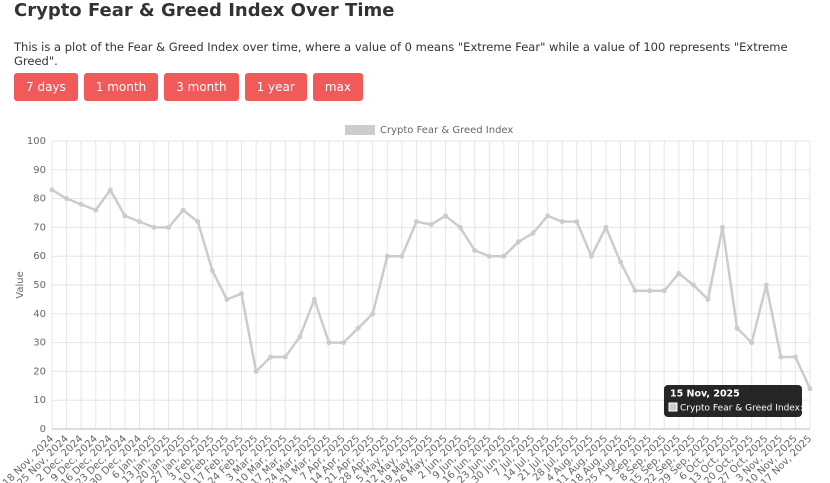 The height and width of the screenshot is (483, 830). I want to click on y-tick-label: 60, so click(39, 256).